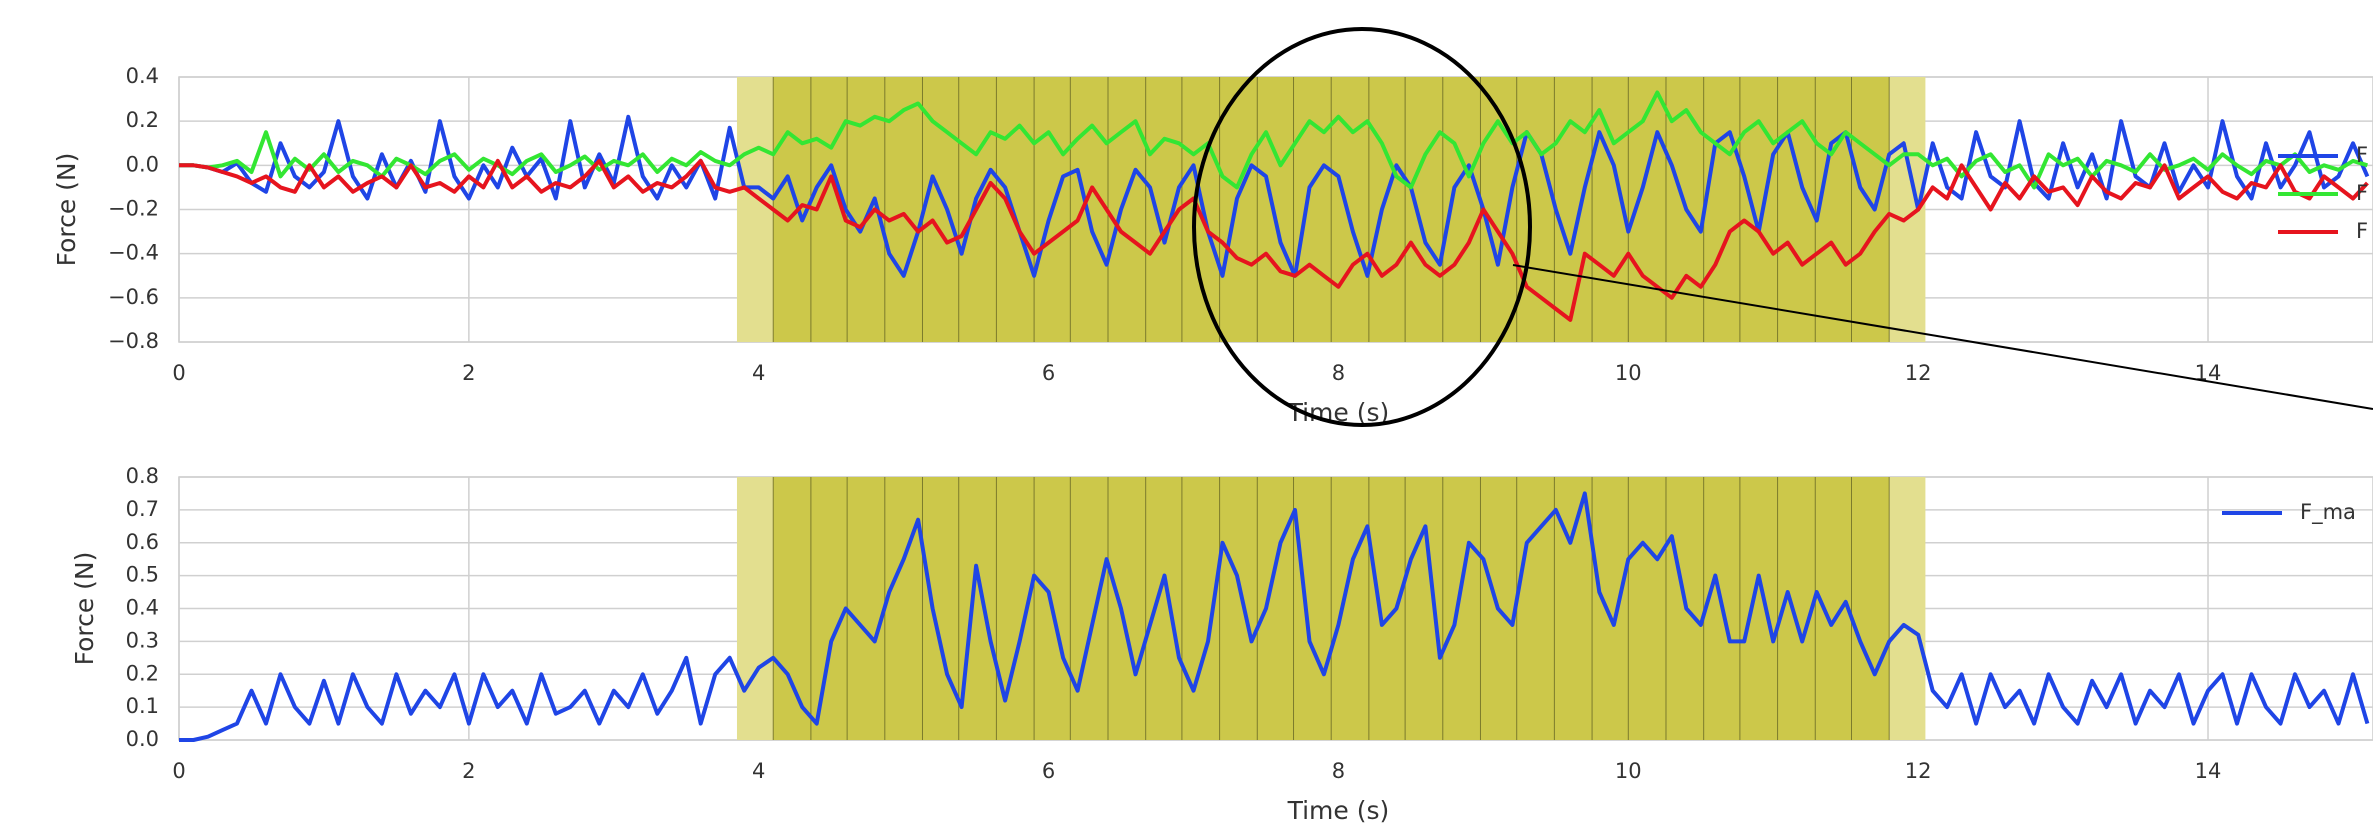  Describe the element at coordinates (133, 341) in the screenshot. I see `y-tick-label: −0.8` at that location.